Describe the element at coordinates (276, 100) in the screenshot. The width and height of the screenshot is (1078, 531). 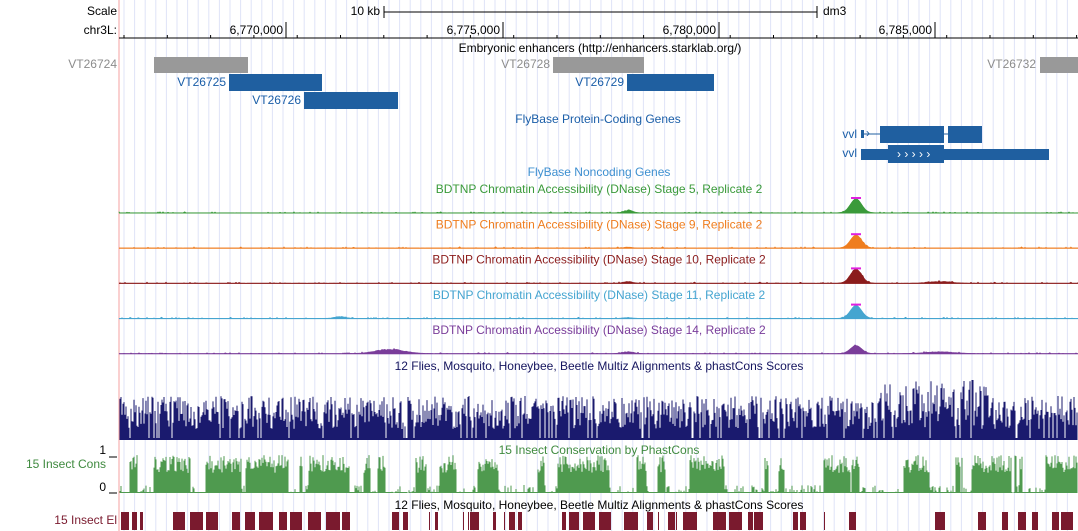
I see `enhancer-label: VT26726` at that location.